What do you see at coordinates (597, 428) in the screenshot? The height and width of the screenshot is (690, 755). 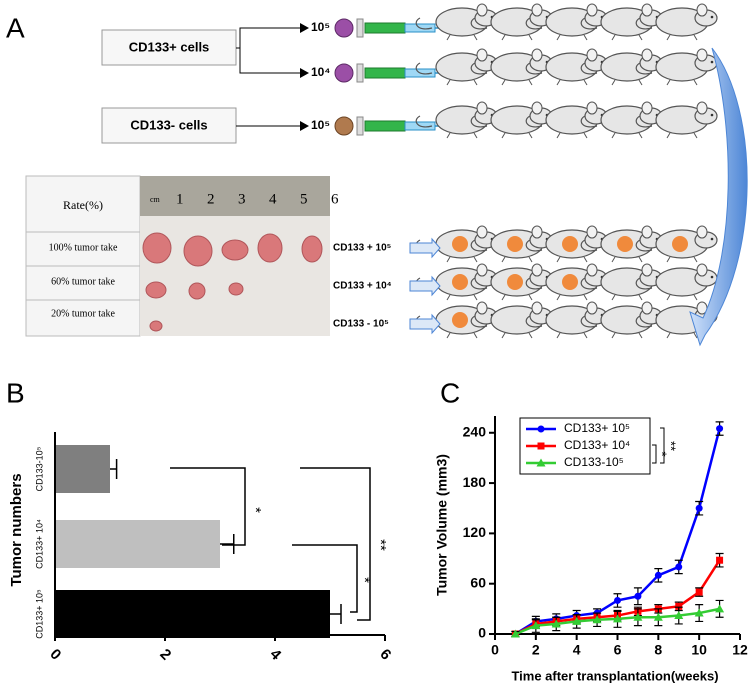 I see `legend-label: CD133+ 10⁵` at bounding box center [597, 428].